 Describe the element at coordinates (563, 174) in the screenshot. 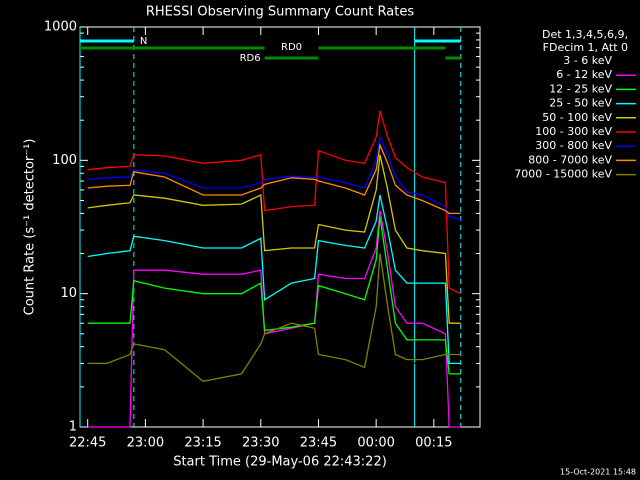

I see `legend-label: 7000 - 15000 keV` at that location.